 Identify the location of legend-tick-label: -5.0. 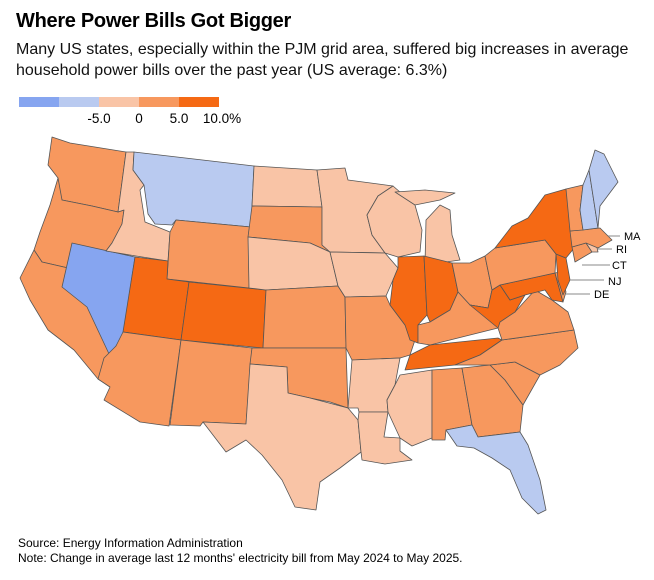
(99, 118).